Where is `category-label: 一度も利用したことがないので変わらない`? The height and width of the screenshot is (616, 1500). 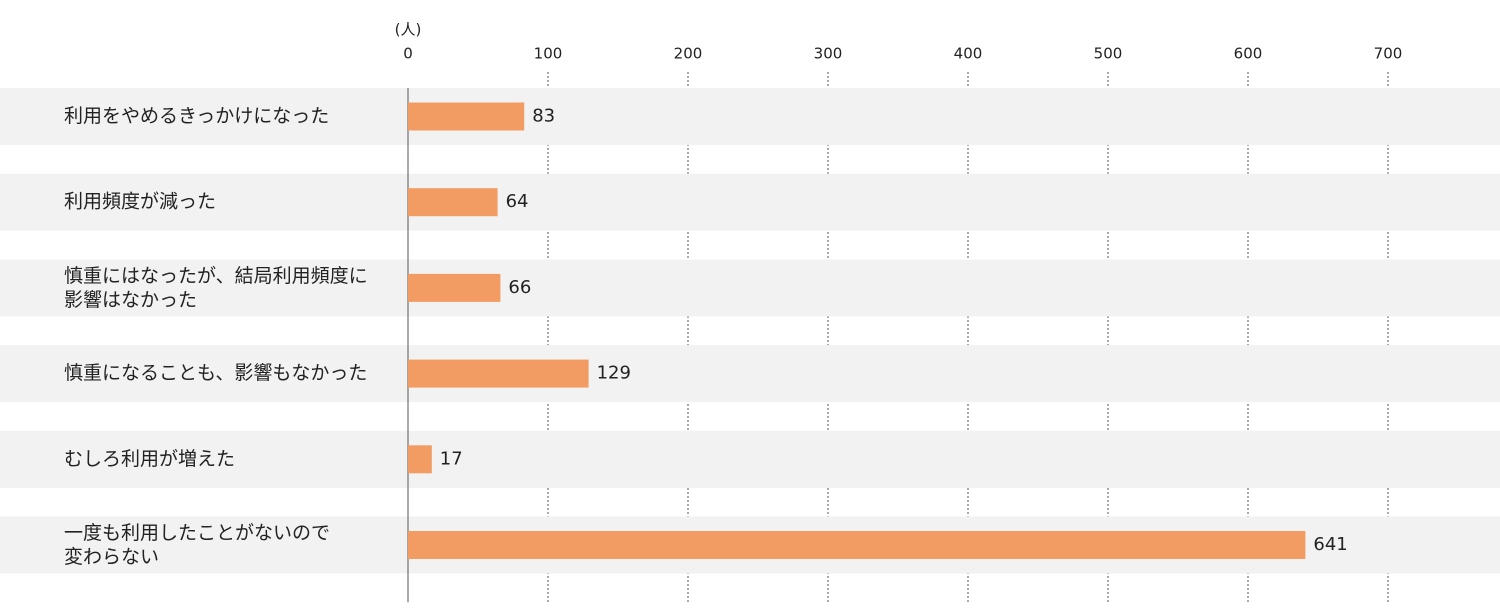
category-label: 一度も利用したことがないので変わらない is located at coordinates (197, 545).